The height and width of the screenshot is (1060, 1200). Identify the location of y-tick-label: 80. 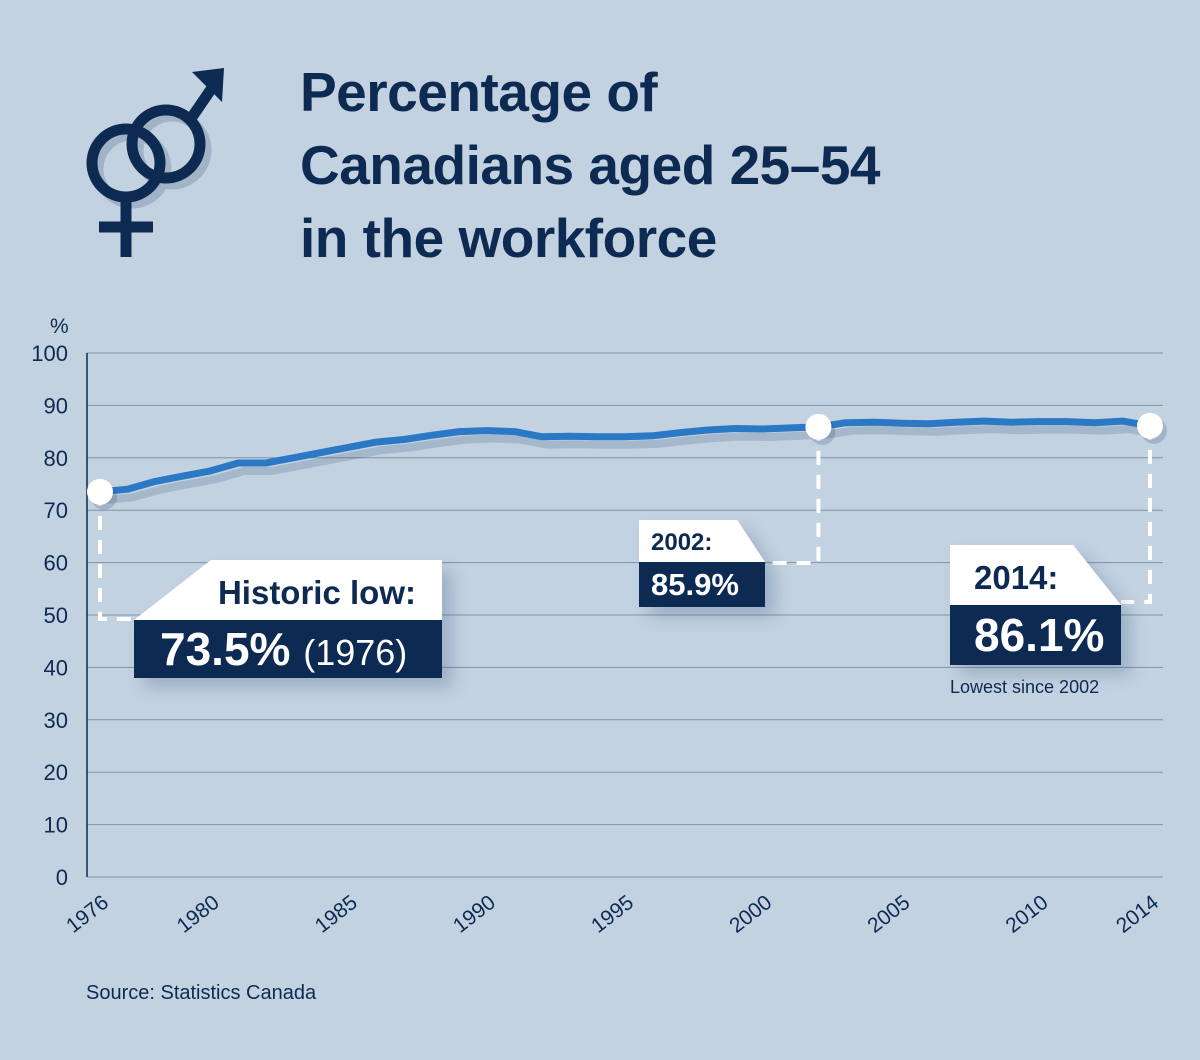
(56, 458).